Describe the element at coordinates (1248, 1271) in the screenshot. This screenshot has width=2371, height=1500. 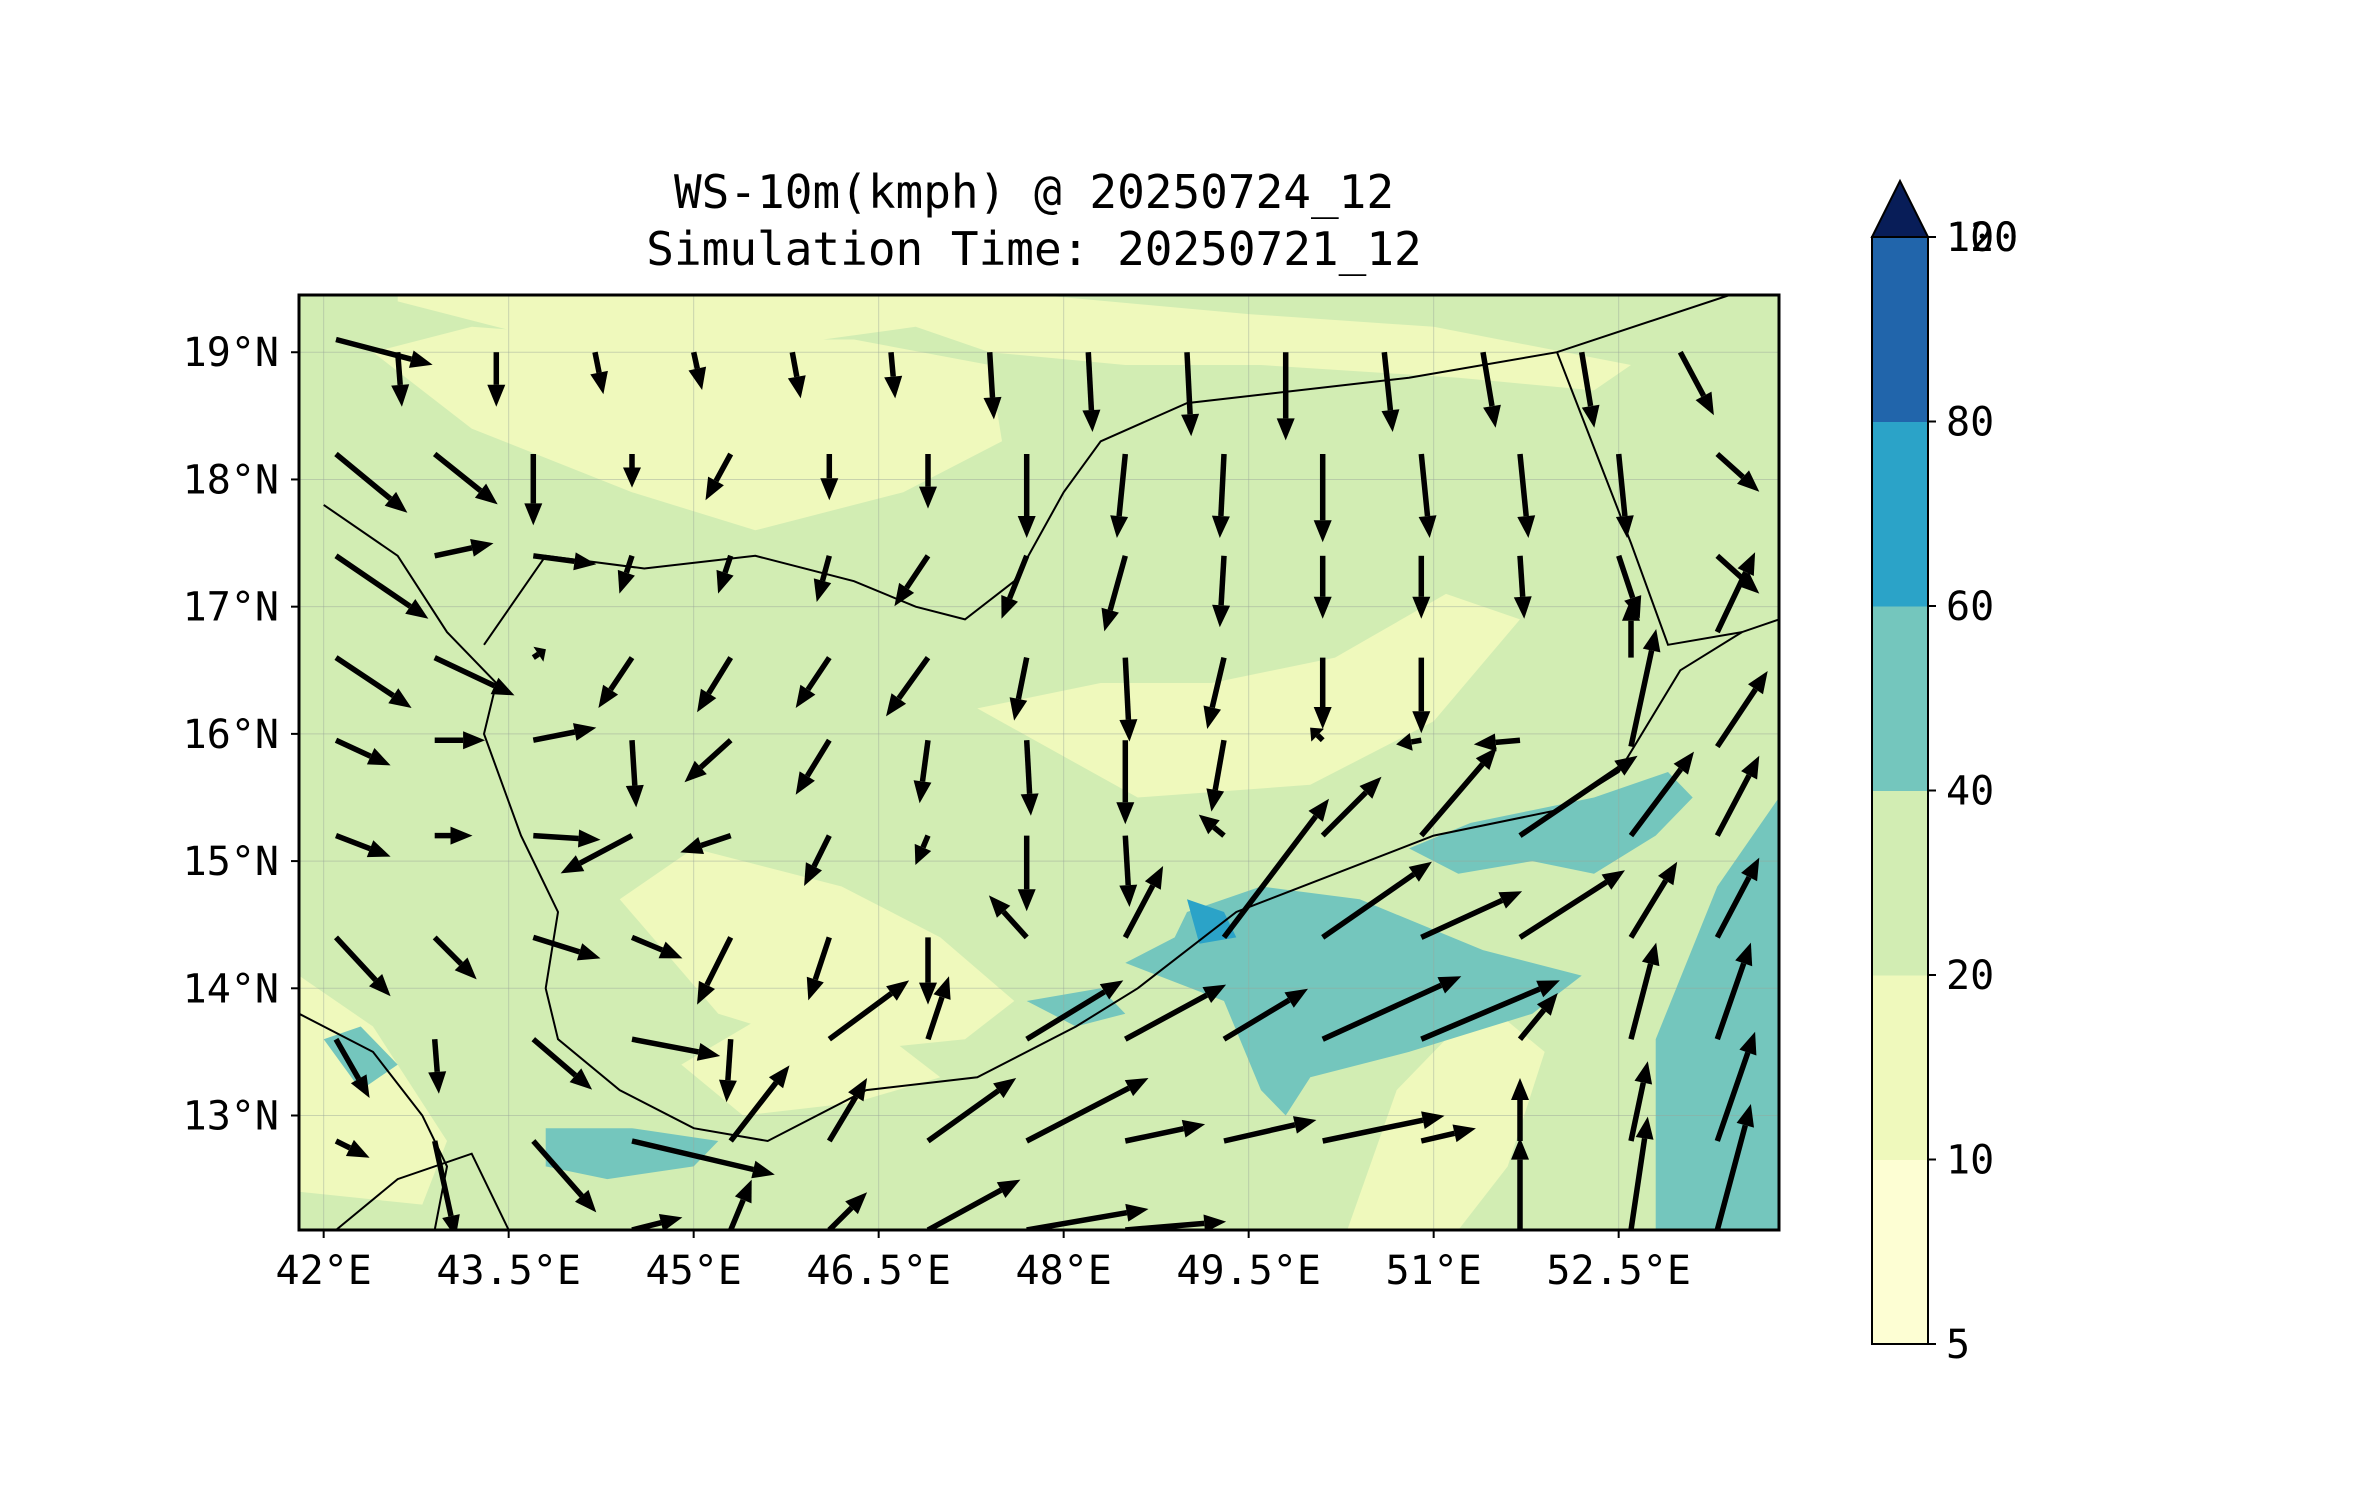
I see `lon-tick-label: 49.5°E` at that location.